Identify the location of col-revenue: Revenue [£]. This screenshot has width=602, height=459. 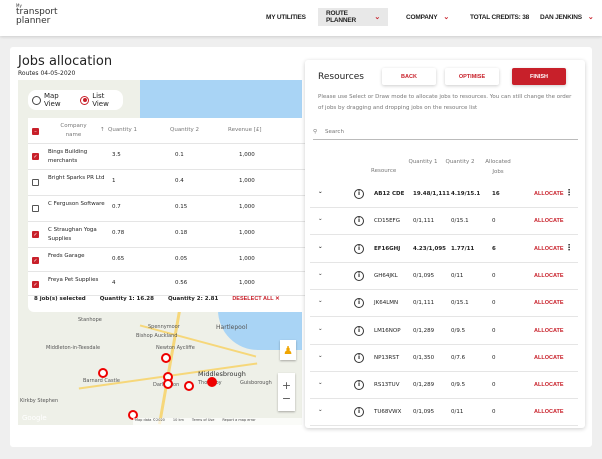
(245, 130).